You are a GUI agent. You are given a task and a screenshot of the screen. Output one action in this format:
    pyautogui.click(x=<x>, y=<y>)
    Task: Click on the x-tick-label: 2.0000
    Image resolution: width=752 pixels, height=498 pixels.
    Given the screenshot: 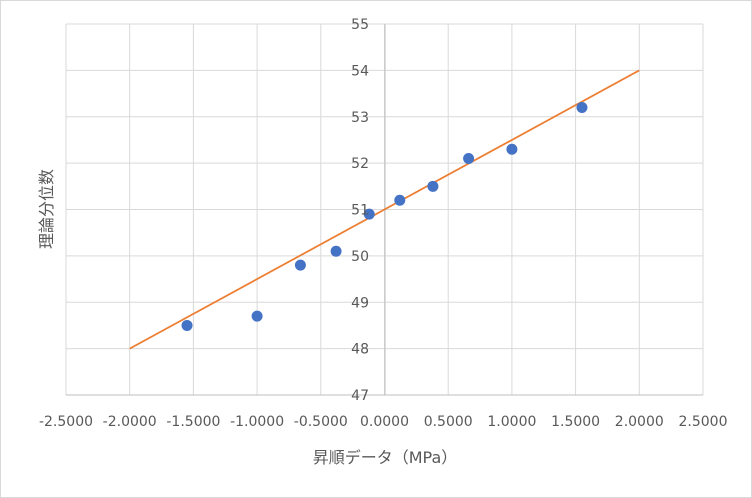 What is the action you would take?
    pyautogui.click(x=639, y=422)
    